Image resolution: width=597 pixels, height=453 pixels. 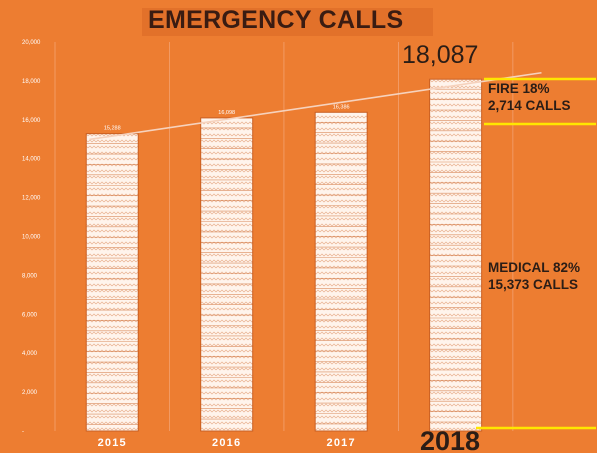 I want to click on title-band, so click(x=287, y=22).